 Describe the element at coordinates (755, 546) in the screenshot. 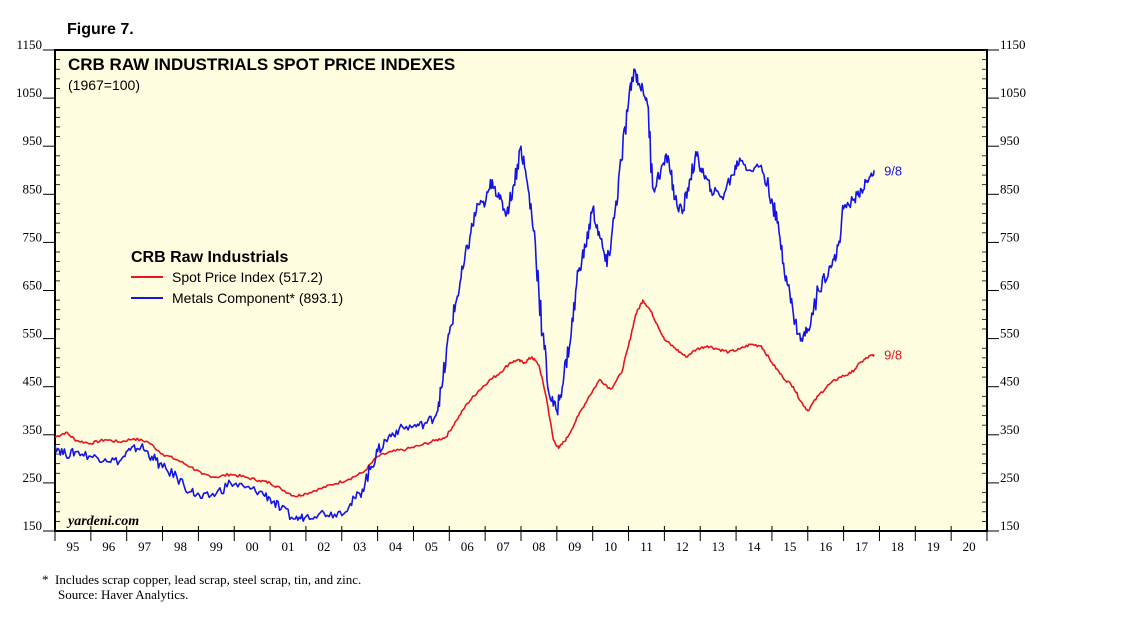

I see `x-tick-label: 14` at that location.